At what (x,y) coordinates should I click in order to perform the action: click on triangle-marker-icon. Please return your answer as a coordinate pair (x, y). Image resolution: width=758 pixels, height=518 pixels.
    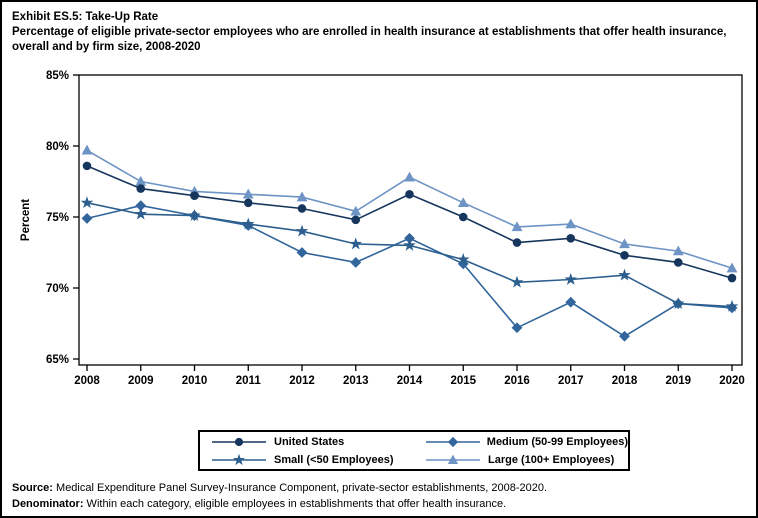
    Looking at the image, I should click on (453, 459).